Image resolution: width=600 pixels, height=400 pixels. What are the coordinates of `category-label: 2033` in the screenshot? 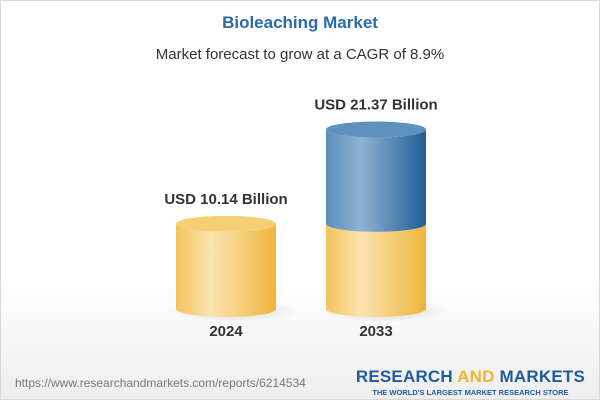 It's located at (375, 331).